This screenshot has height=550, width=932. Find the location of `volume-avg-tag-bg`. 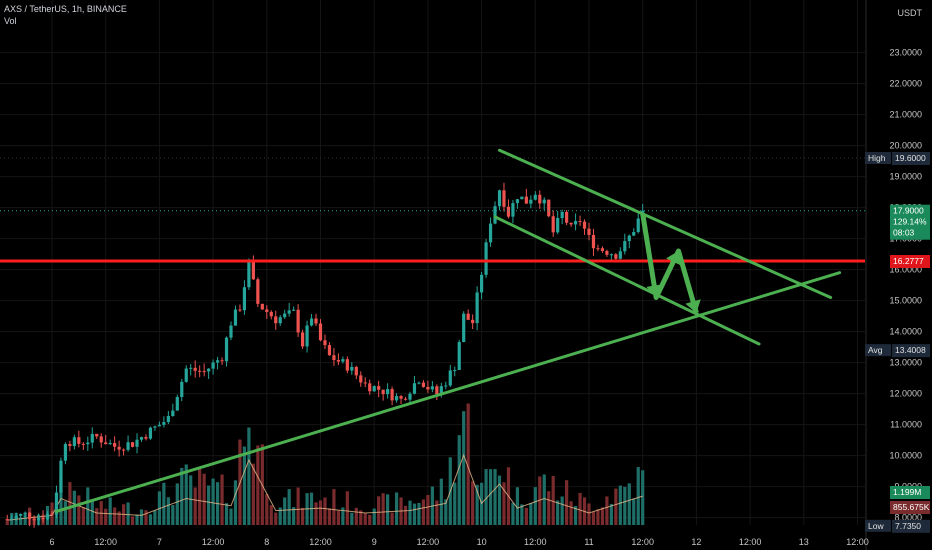

volume-avg-tag-bg is located at coordinates (910, 507).